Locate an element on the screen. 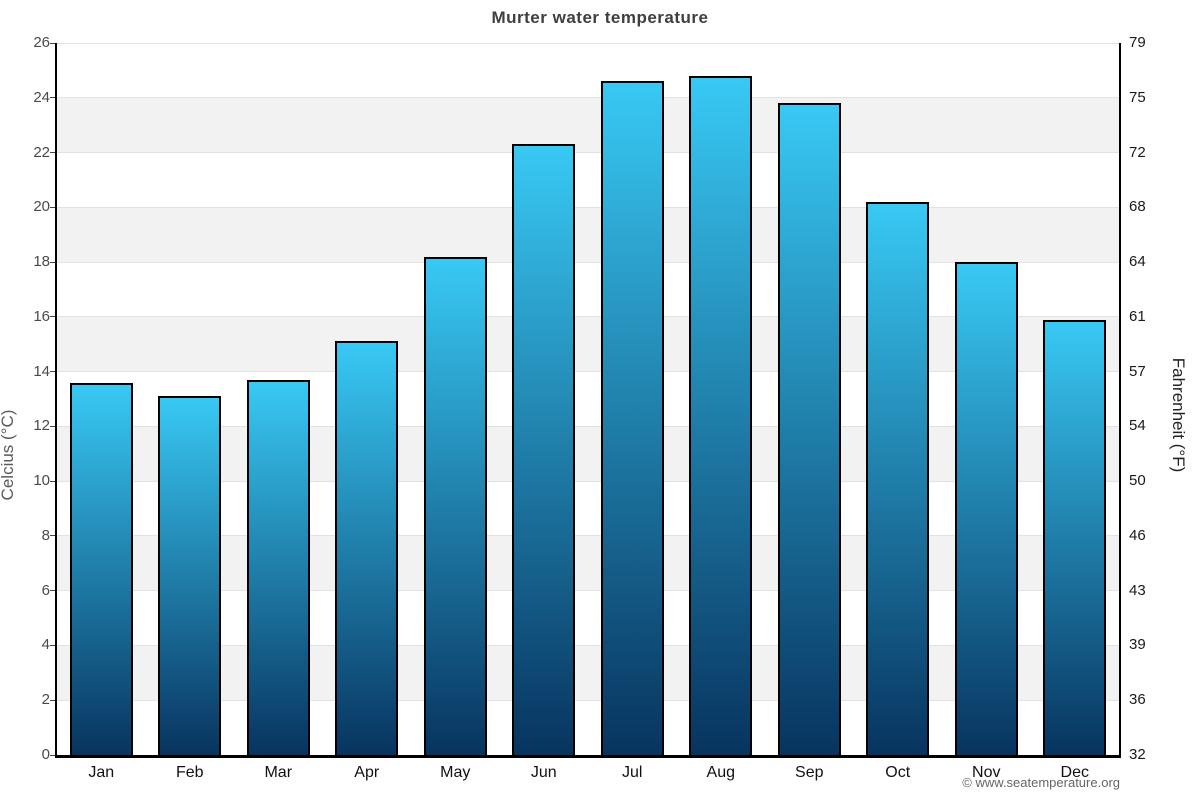 Image resolution: width=1200 pixels, height=800 pixels. gridline-4c is located at coordinates (588, 645).